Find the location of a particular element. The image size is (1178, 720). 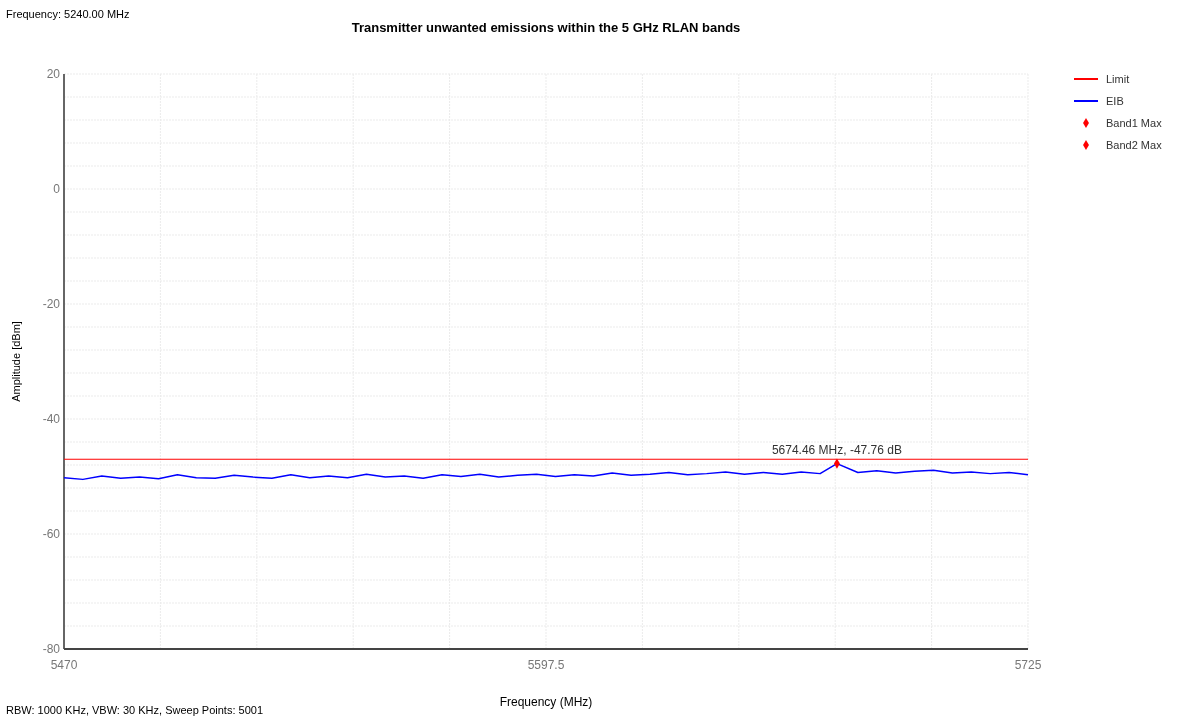

legend-label: Limit is located at coordinates (1118, 79).